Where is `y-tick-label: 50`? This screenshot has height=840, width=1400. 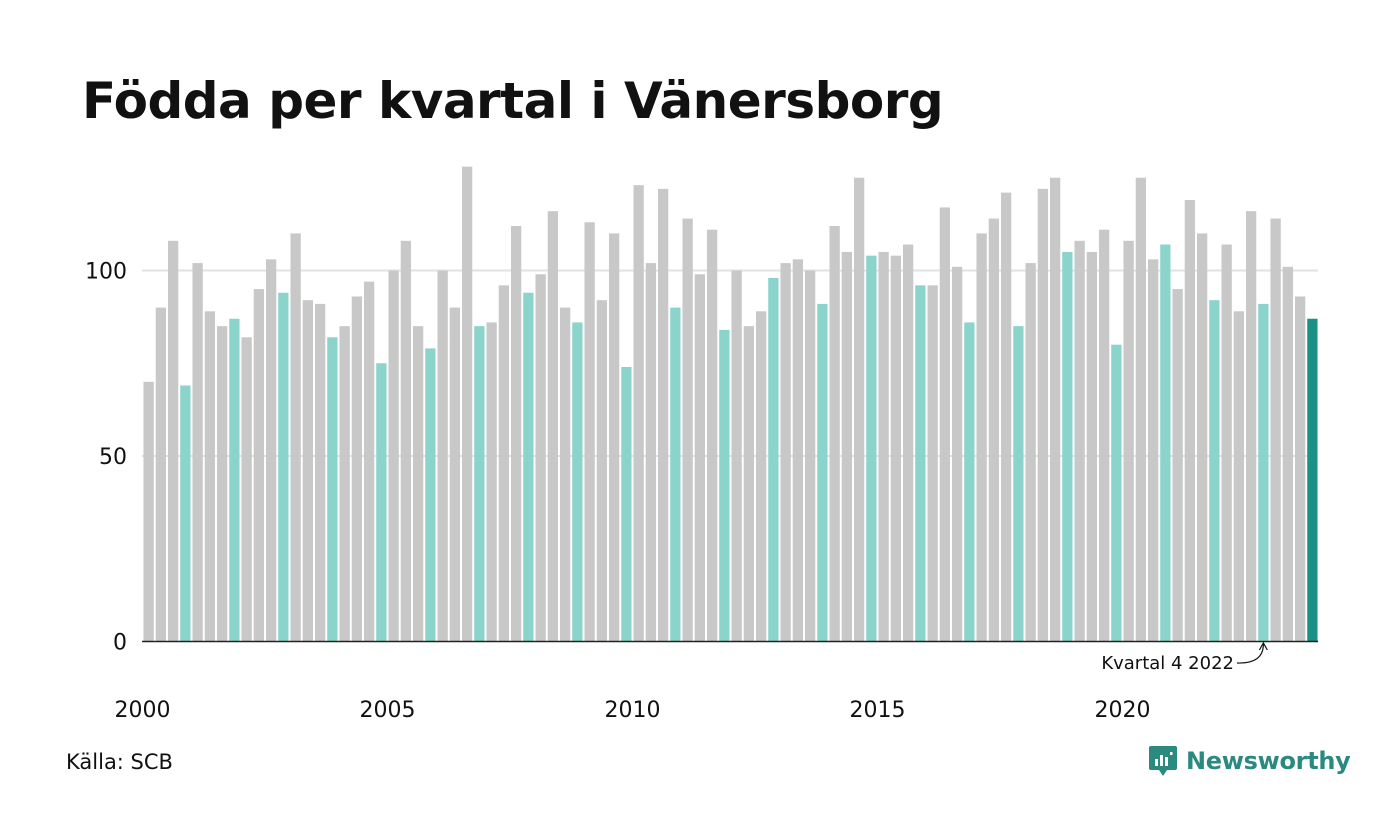
y-tick-label: 50 is located at coordinates (113, 457).